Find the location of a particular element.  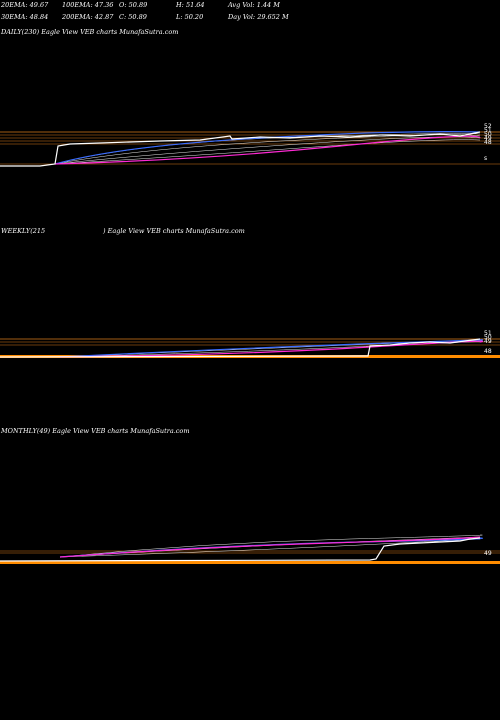

daily-tick-48: 48 is located at coordinates (488, 142).